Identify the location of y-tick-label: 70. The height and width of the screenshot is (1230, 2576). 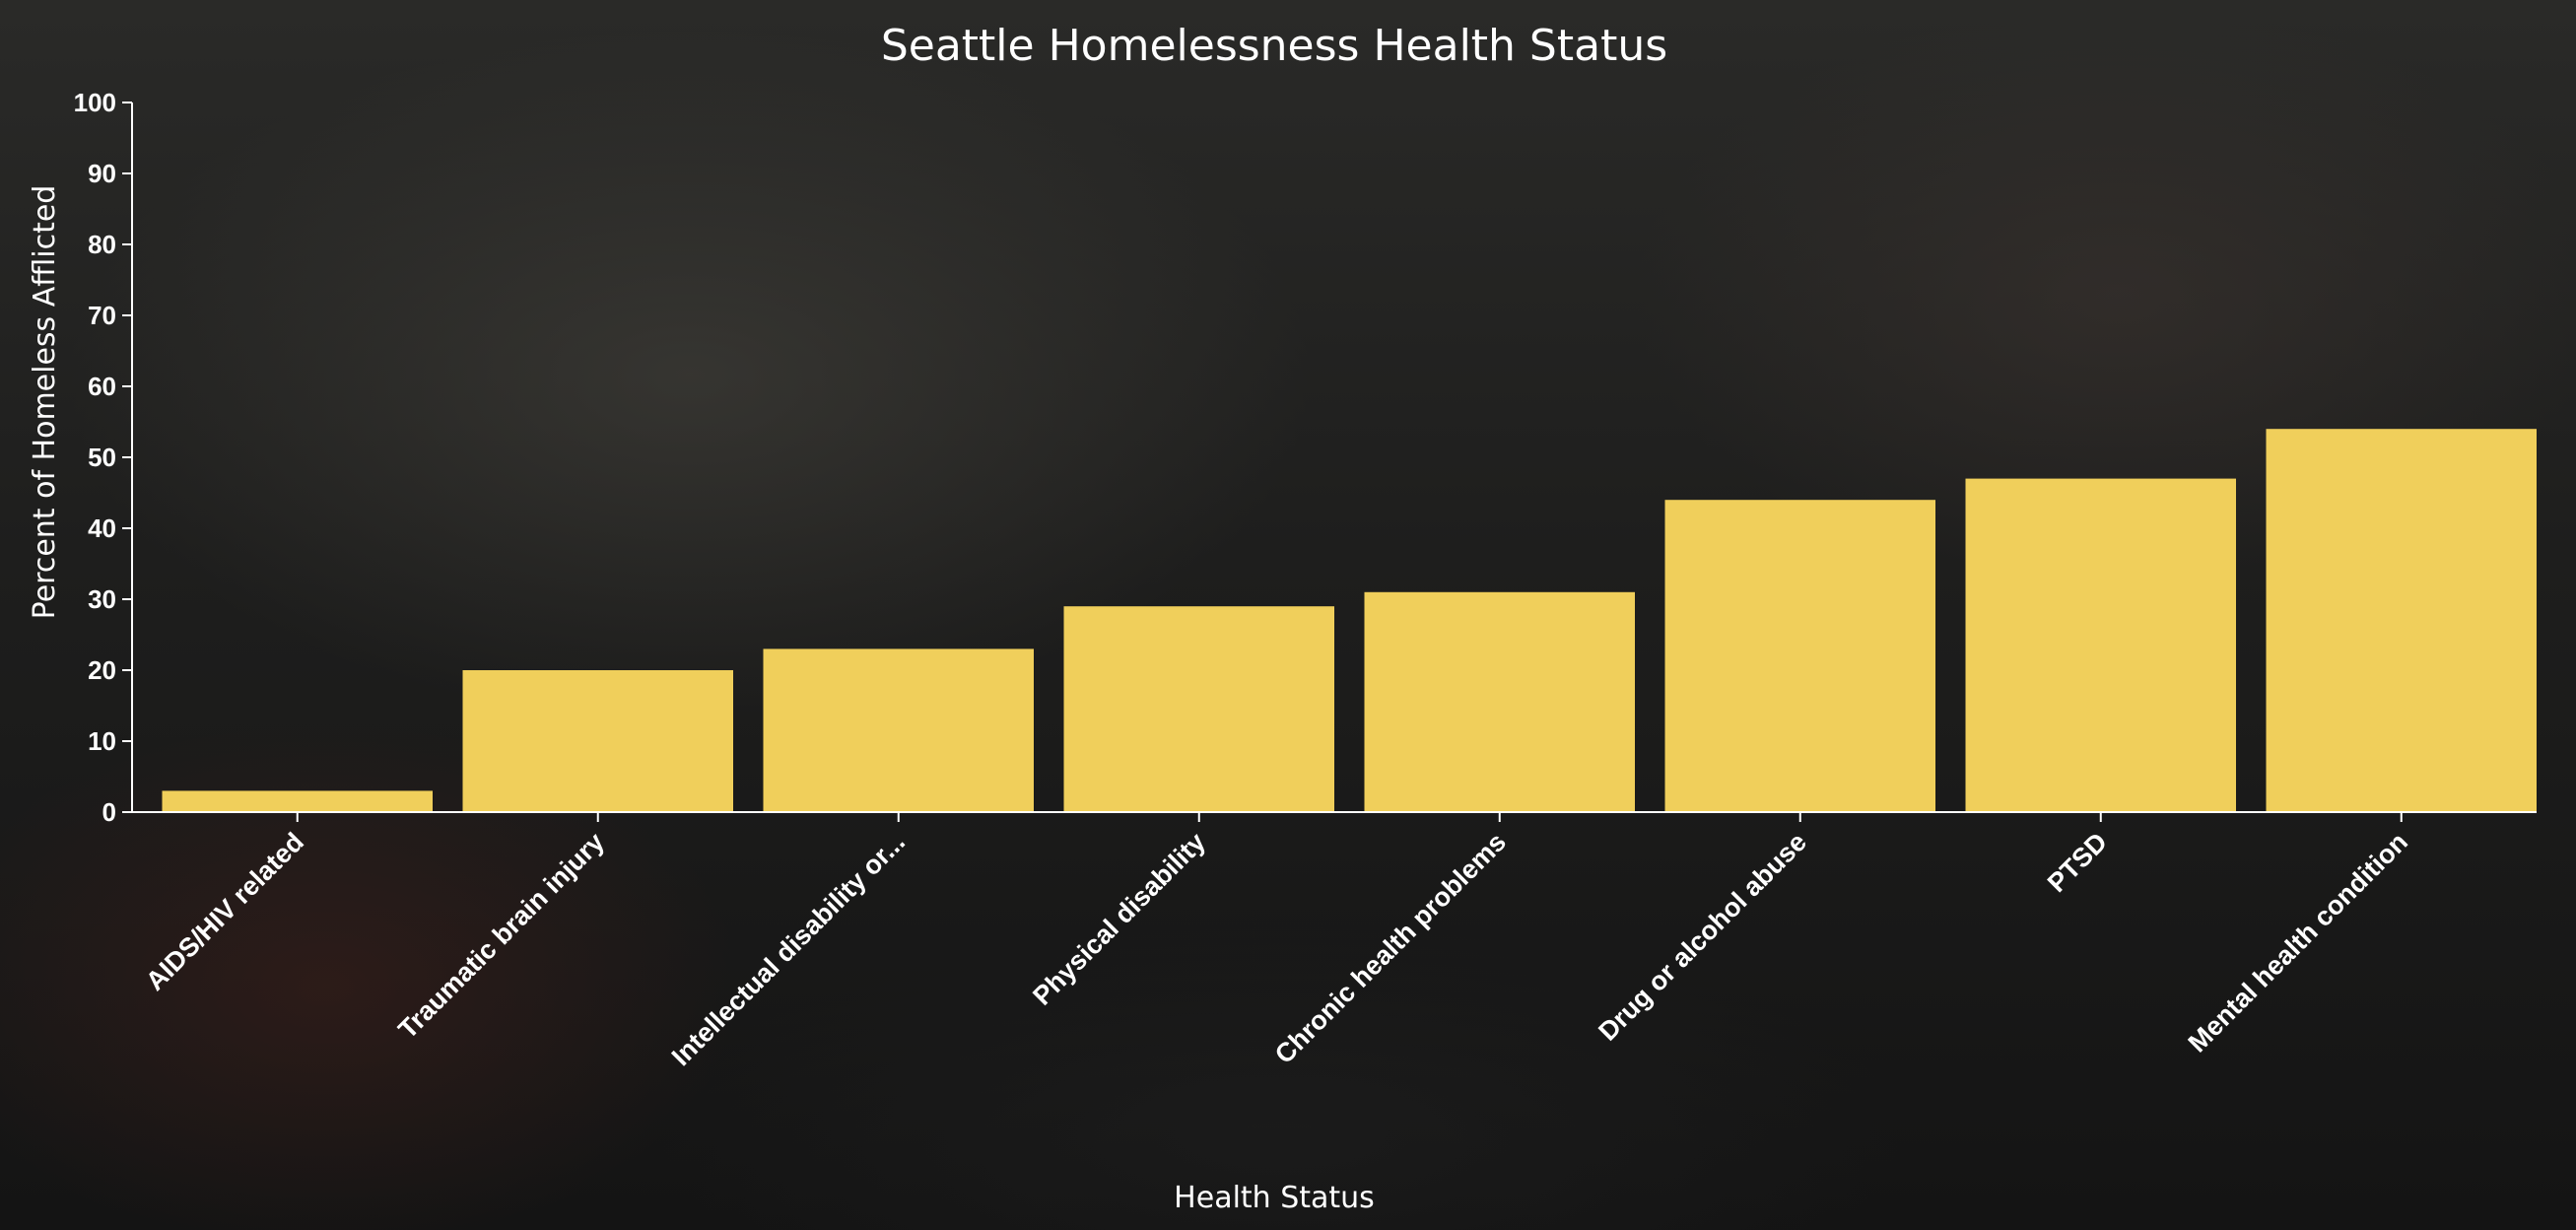
(102, 315).